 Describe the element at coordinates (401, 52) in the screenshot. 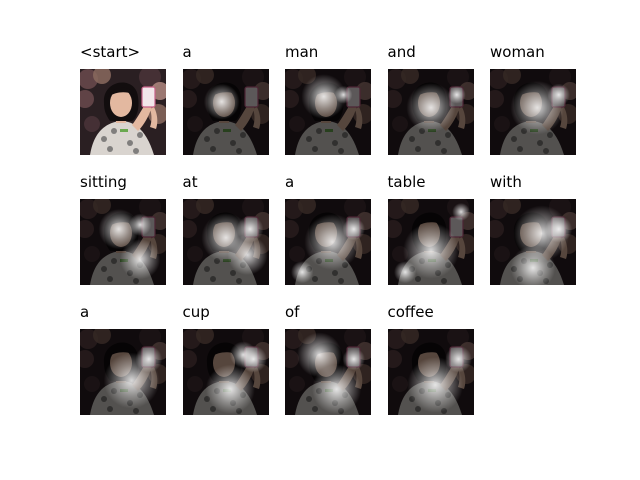

I see `word-label: and` at that location.